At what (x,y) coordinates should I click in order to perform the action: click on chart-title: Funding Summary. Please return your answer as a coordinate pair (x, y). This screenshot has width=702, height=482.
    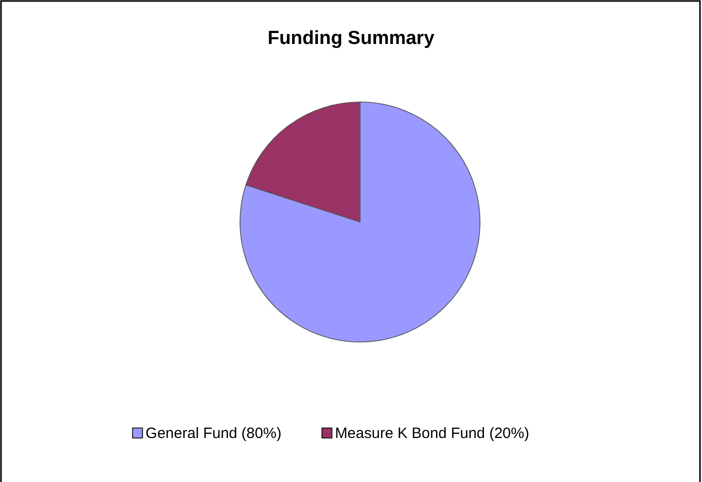
    Looking at the image, I should click on (351, 38).